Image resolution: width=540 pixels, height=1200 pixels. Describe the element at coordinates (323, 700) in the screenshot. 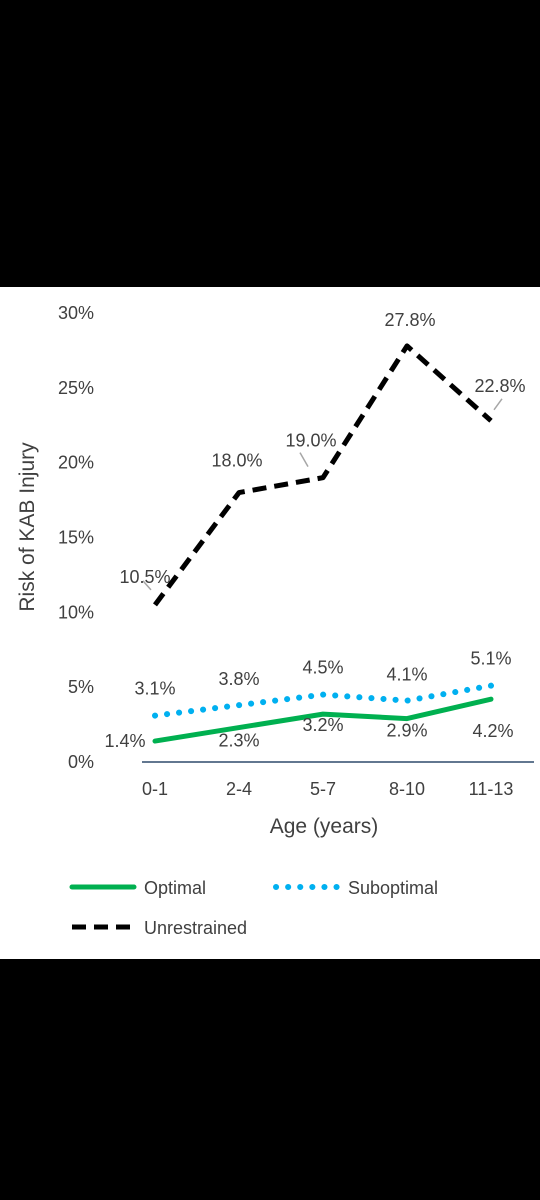

I see `series-line-suboptimal` at that location.